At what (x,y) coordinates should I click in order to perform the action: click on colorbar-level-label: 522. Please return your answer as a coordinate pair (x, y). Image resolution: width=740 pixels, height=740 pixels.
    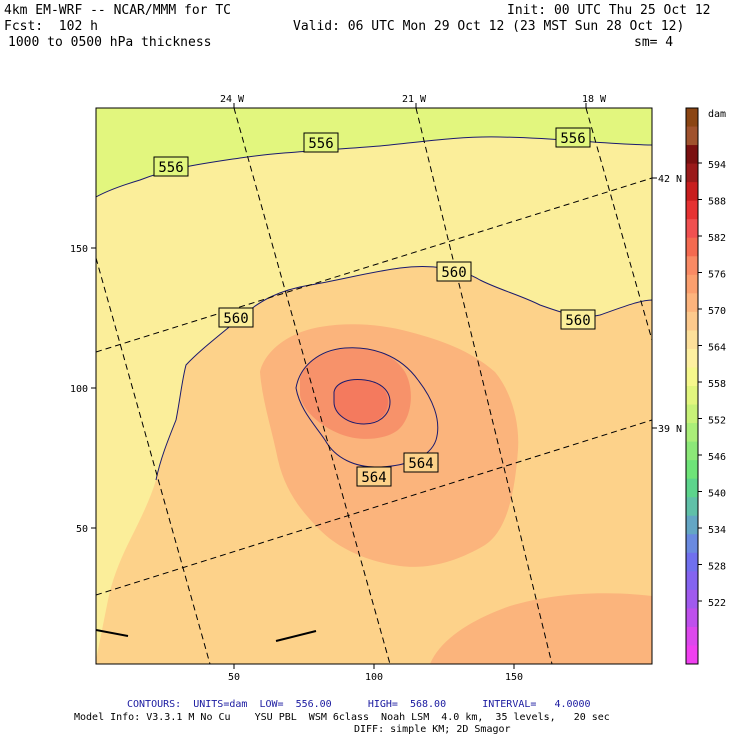
    Looking at the image, I should click on (717, 603).